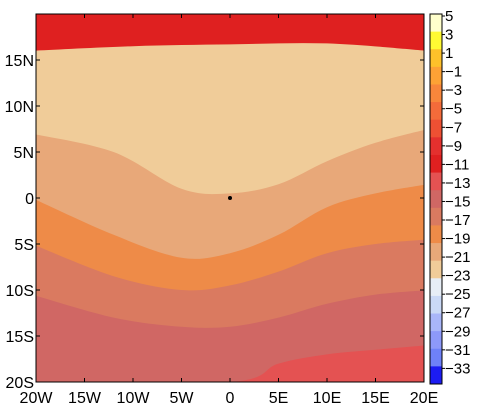  Describe the element at coordinates (453, 146) in the screenshot. I see `colorbar-label: −9` at that location.